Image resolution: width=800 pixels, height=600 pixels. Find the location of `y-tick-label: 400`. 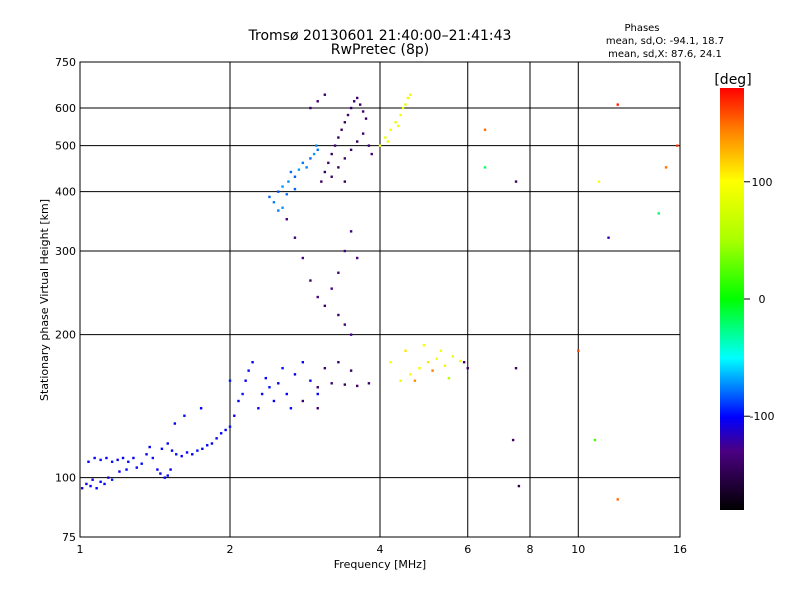

y-tick-label: 400 is located at coordinates (65, 192).